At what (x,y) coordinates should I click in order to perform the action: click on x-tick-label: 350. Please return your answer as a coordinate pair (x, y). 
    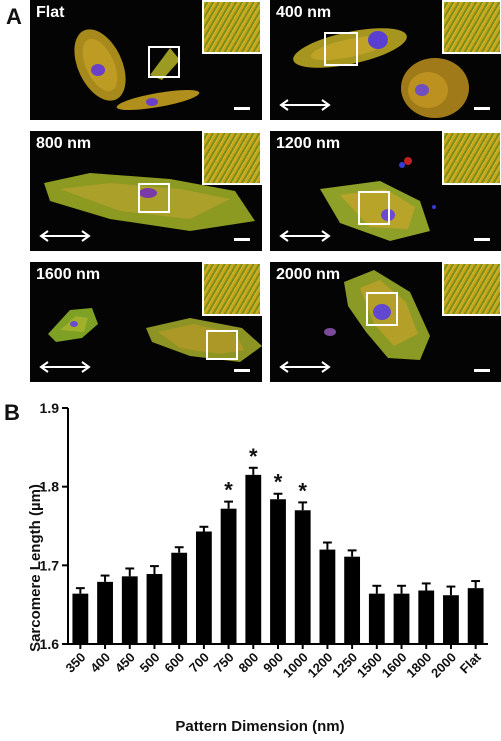
    Looking at the image, I should click on (76, 663).